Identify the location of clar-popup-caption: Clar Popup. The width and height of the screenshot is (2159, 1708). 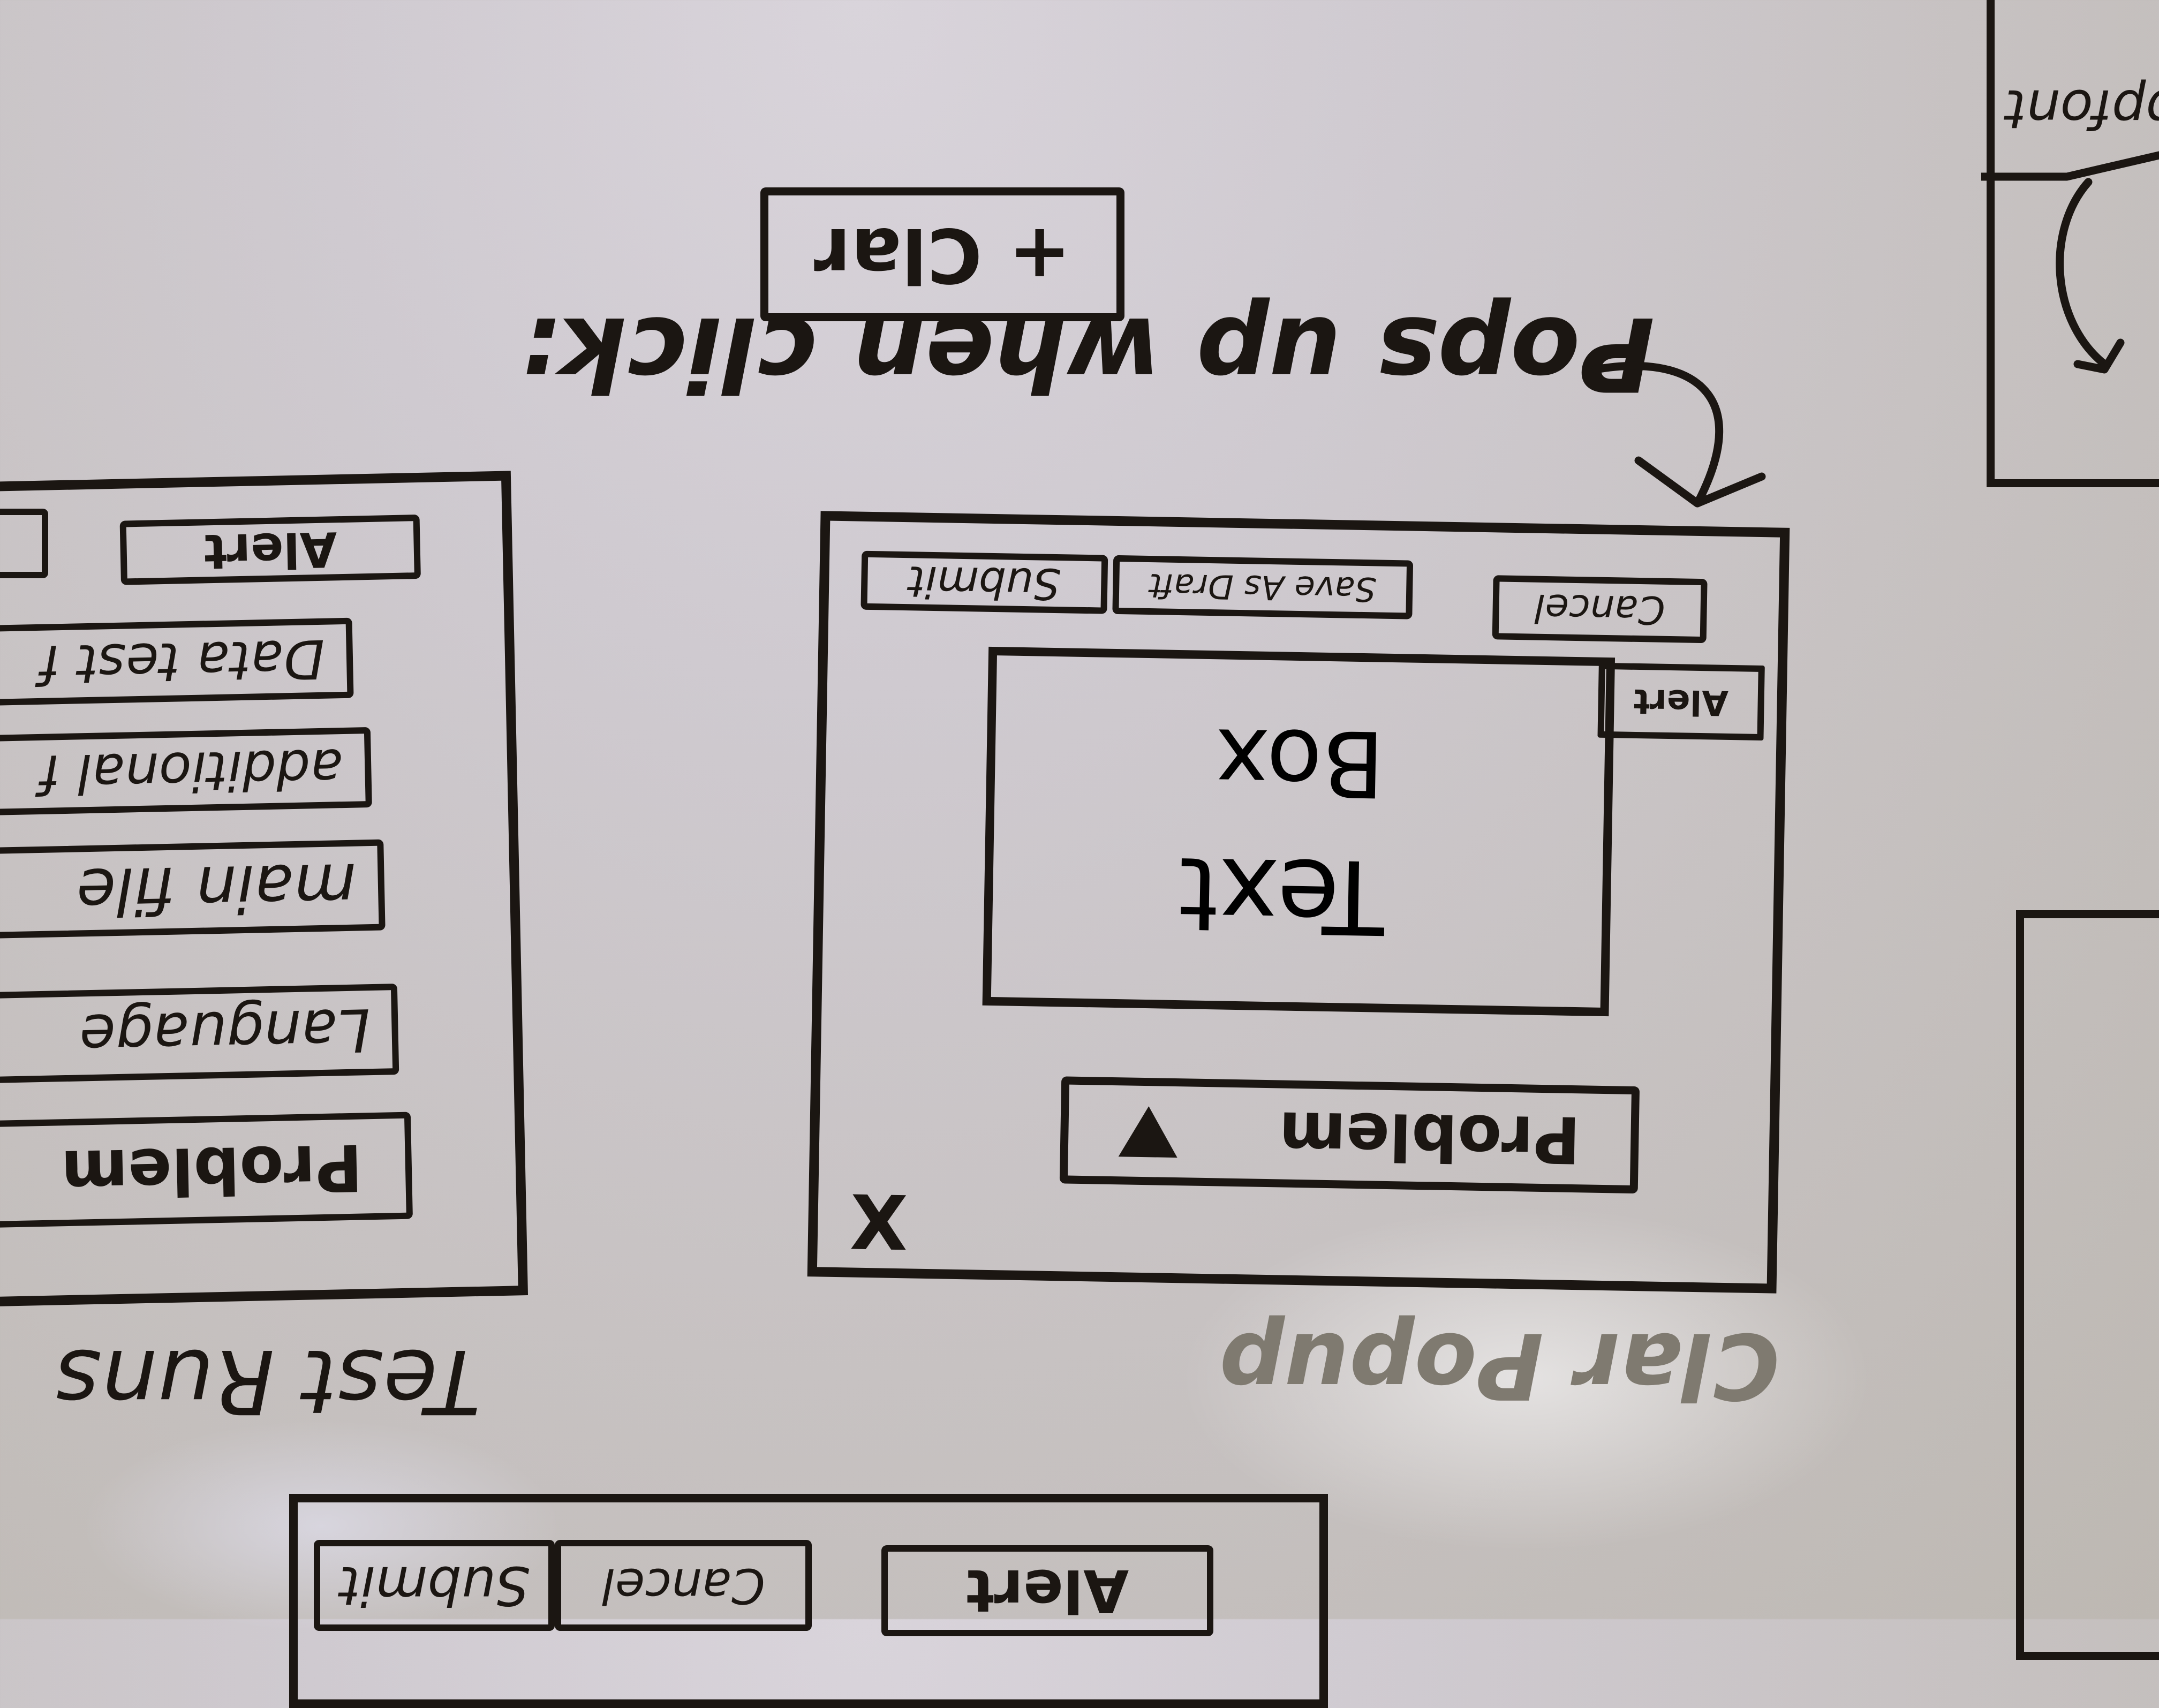
(1500, 1365).